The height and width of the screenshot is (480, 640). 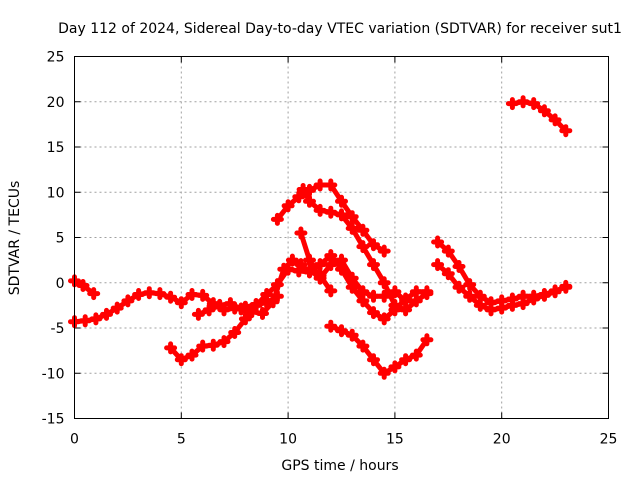 I want to click on series-arc6, so click(x=330, y=218).